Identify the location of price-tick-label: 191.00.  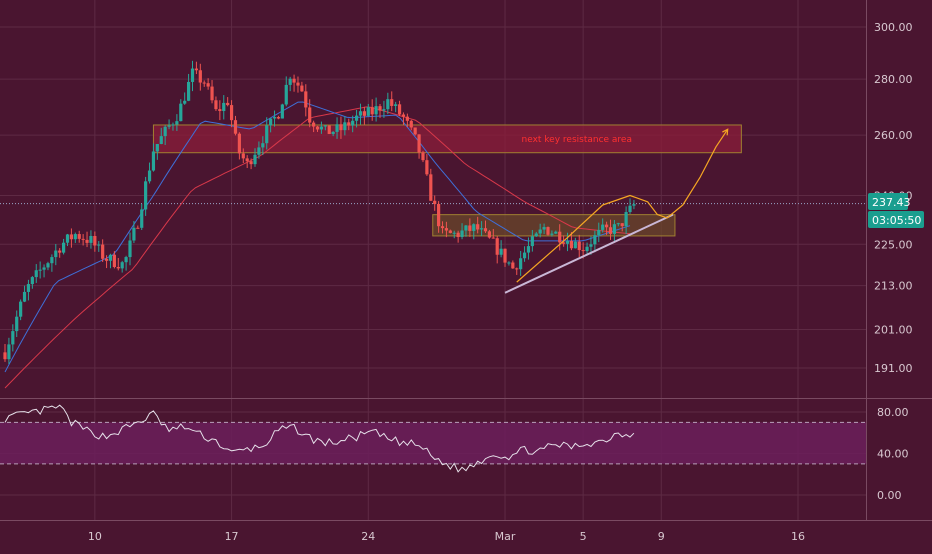
(893, 368).